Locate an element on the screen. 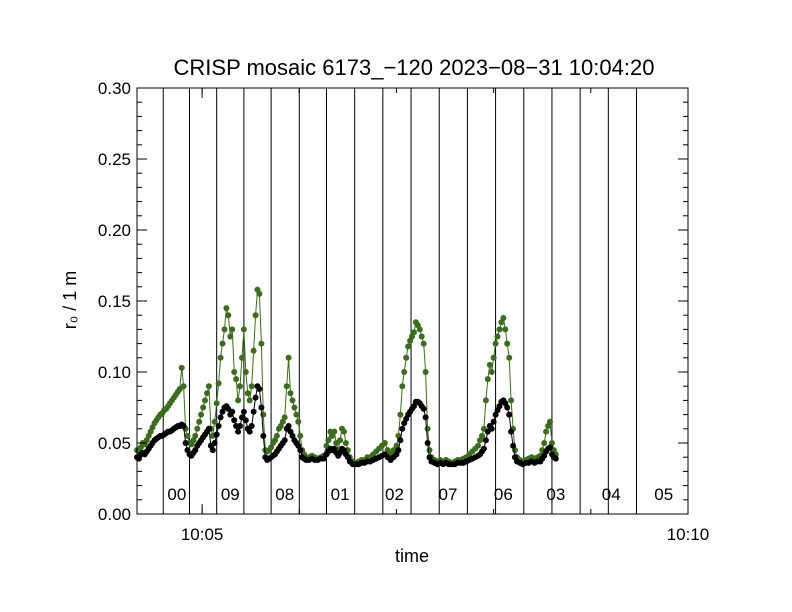  y-tick-label: 0.30 is located at coordinates (114, 88).